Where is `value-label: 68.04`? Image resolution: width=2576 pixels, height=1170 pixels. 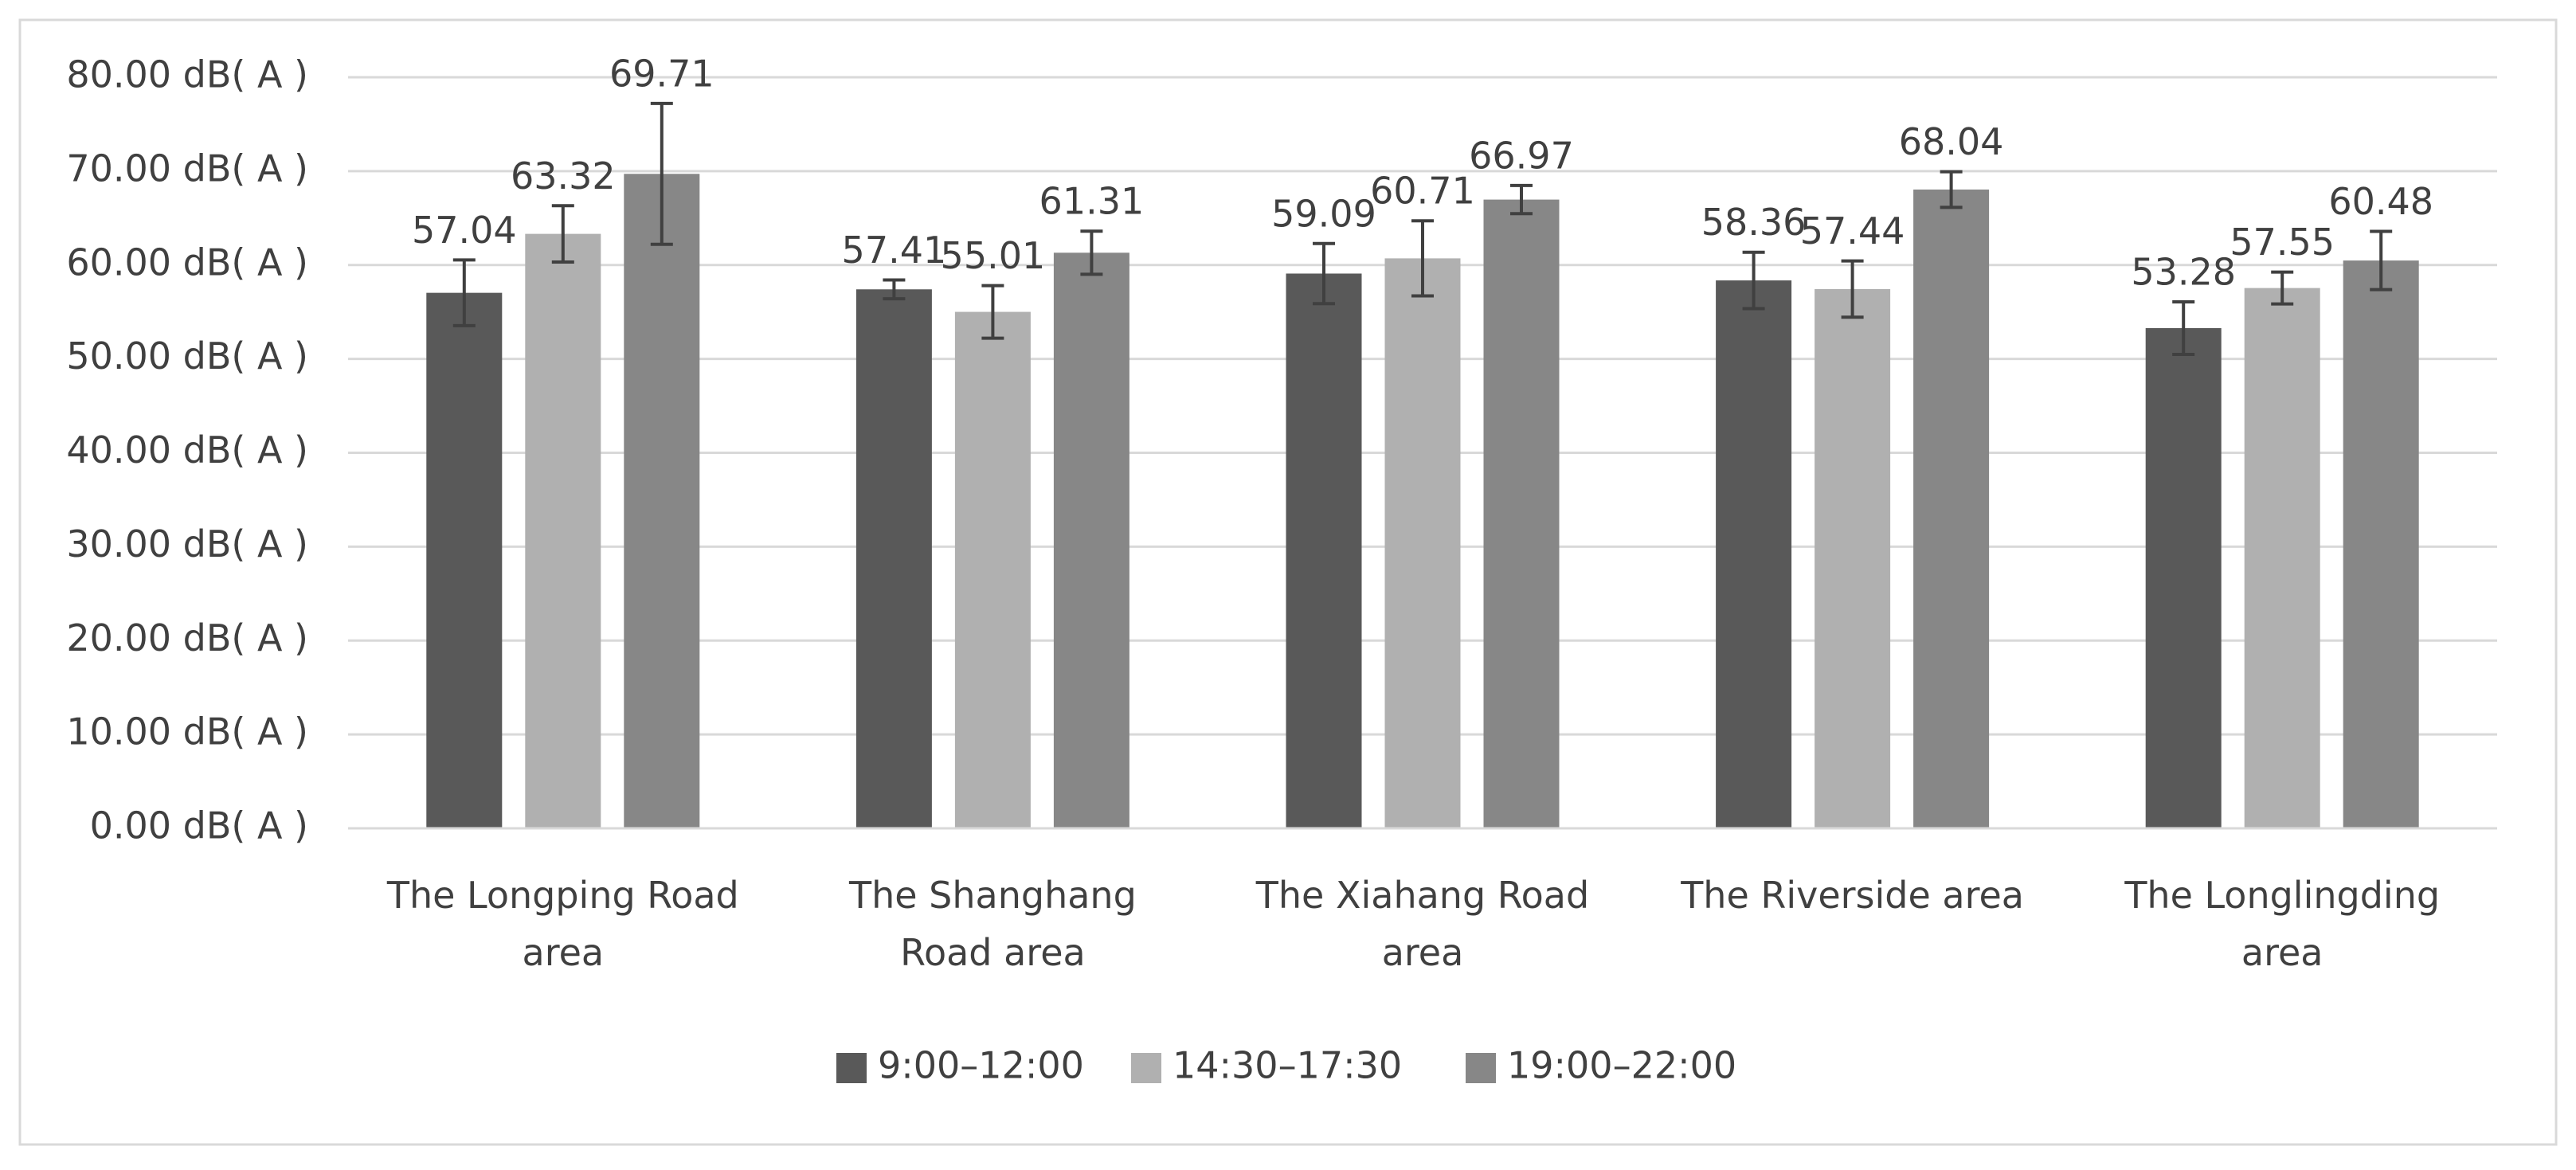
value-label: 68.04 is located at coordinates (1951, 141).